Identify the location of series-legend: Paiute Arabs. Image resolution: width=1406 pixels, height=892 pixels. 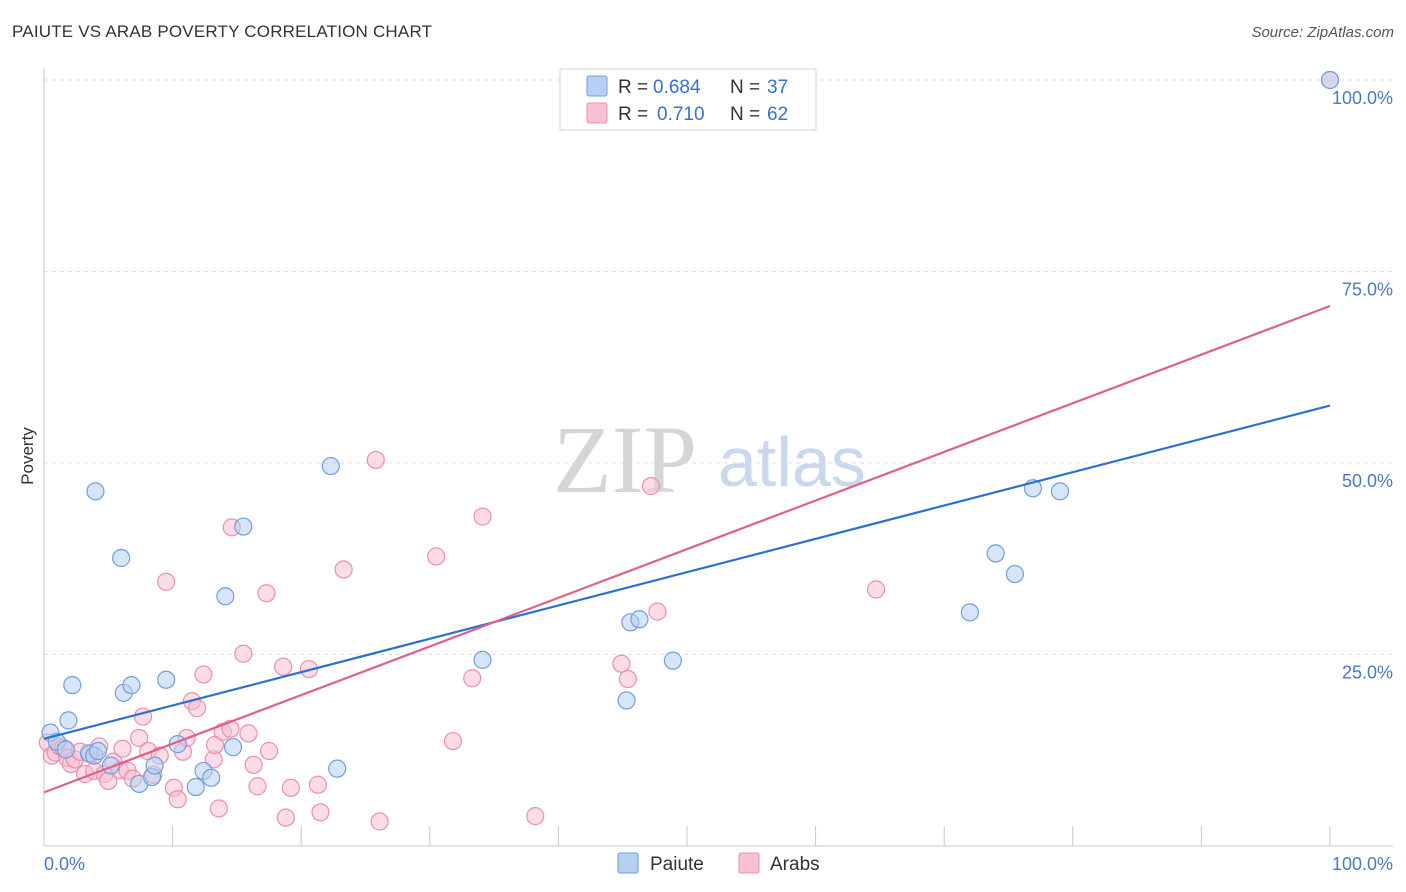
(718, 863).